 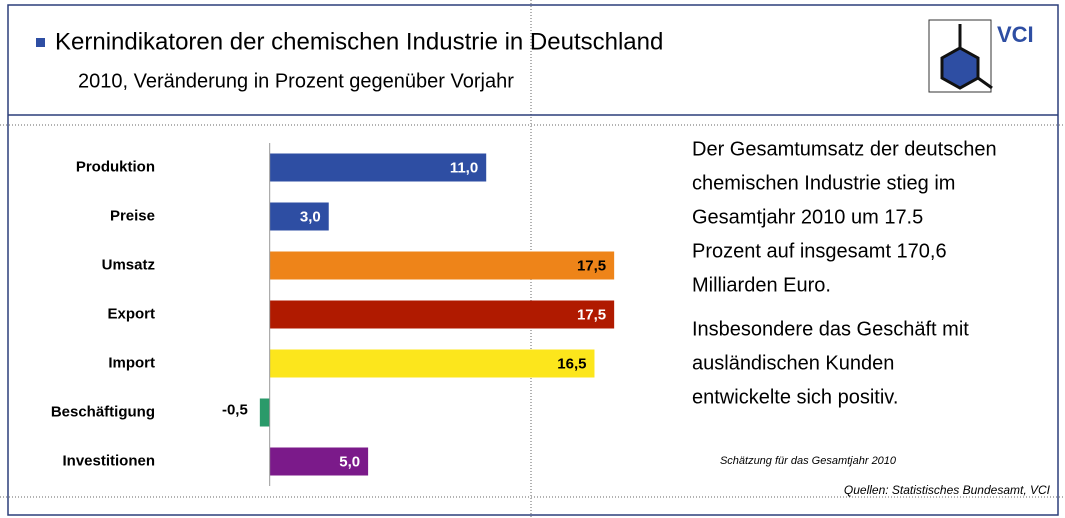 What do you see at coordinates (115, 166) in the screenshot?
I see `category-label: Produktion` at bounding box center [115, 166].